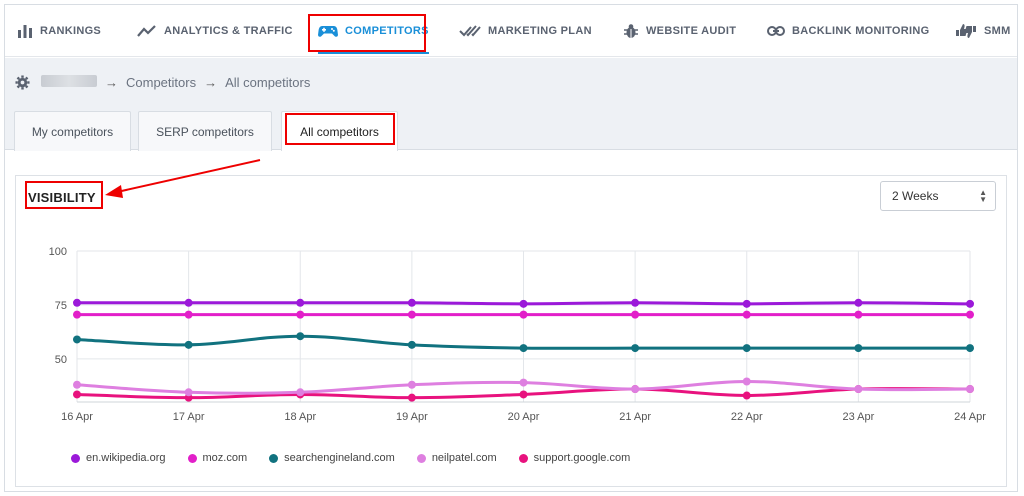  What do you see at coordinates (582, 458) in the screenshot?
I see `legend-label: support.google.com` at bounding box center [582, 458].